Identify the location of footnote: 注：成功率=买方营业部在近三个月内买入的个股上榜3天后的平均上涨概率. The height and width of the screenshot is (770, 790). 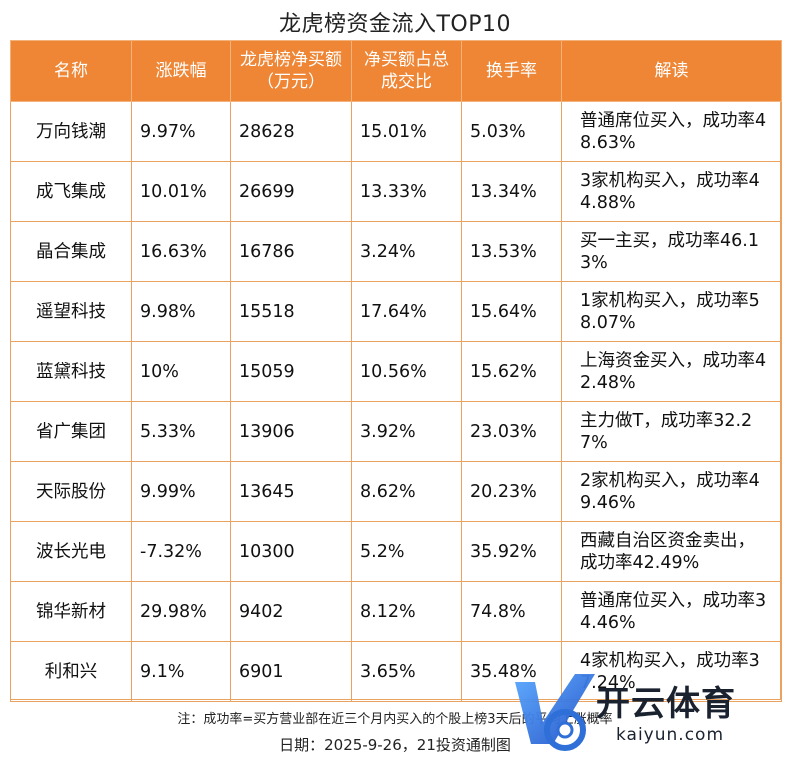
(395, 719).